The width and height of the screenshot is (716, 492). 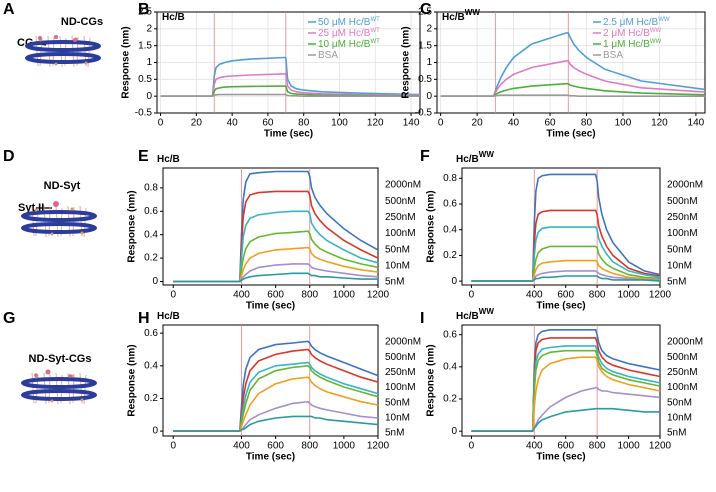 What do you see at coordinates (587, 123) in the screenshot?
I see `x-tick-label: 80` at bounding box center [587, 123].